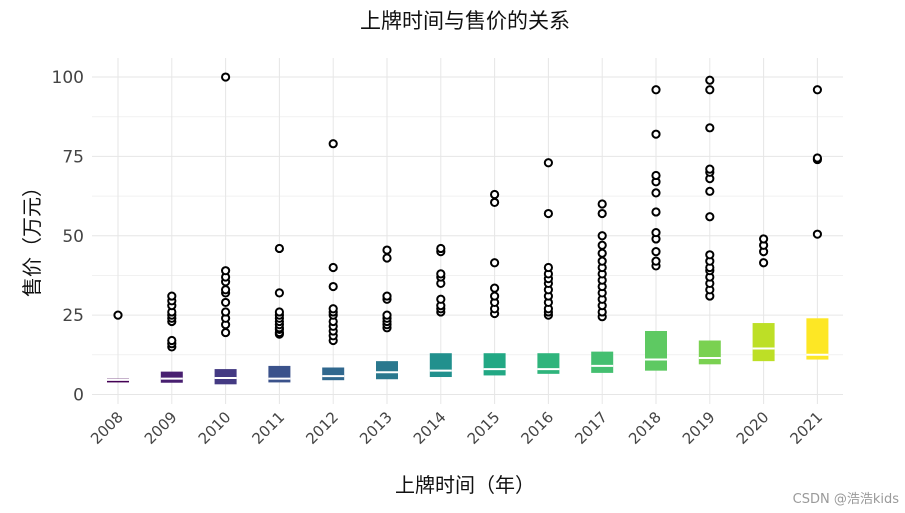  I want to click on y-axis-ticks: 0 25 50 75 100, so click(68, 236).